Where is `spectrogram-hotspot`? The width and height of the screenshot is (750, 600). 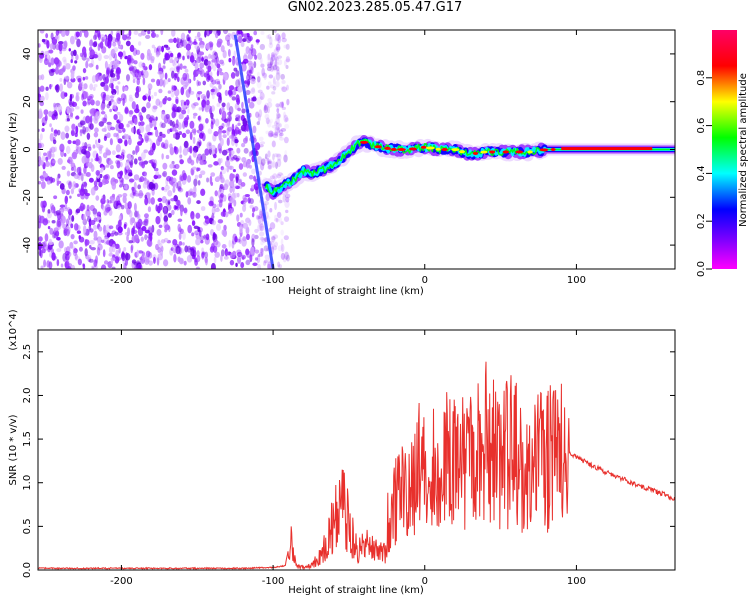
spectrogram-hotspot is located at coordinates (519, 152).